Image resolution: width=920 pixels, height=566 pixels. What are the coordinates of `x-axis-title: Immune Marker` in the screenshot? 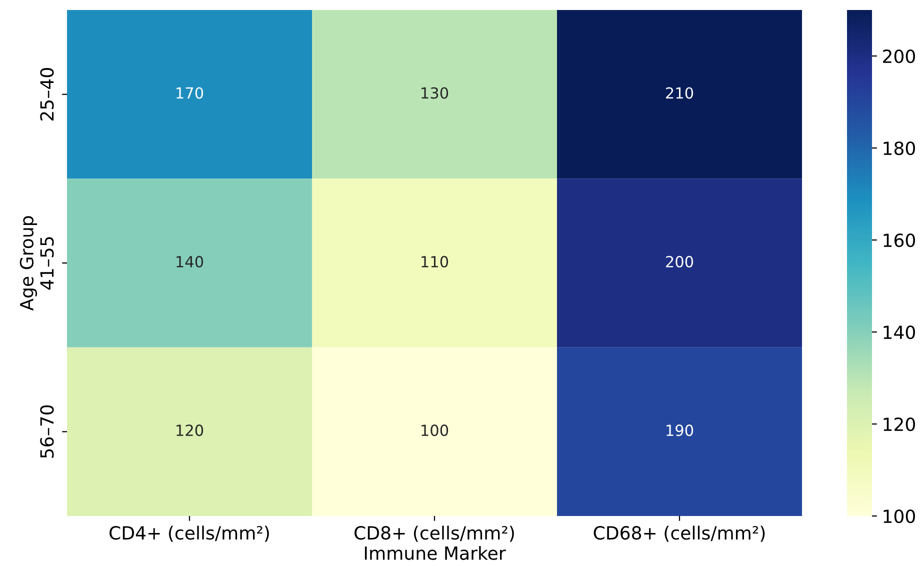 It's located at (435, 553).